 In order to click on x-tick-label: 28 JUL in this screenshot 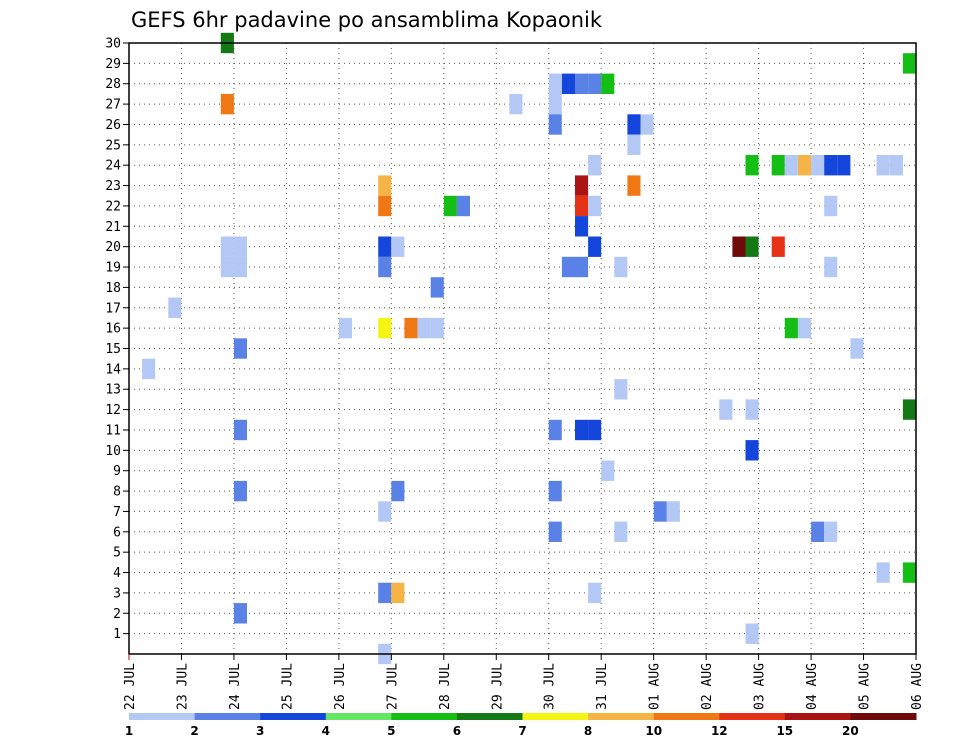, I will do `click(445, 686)`.